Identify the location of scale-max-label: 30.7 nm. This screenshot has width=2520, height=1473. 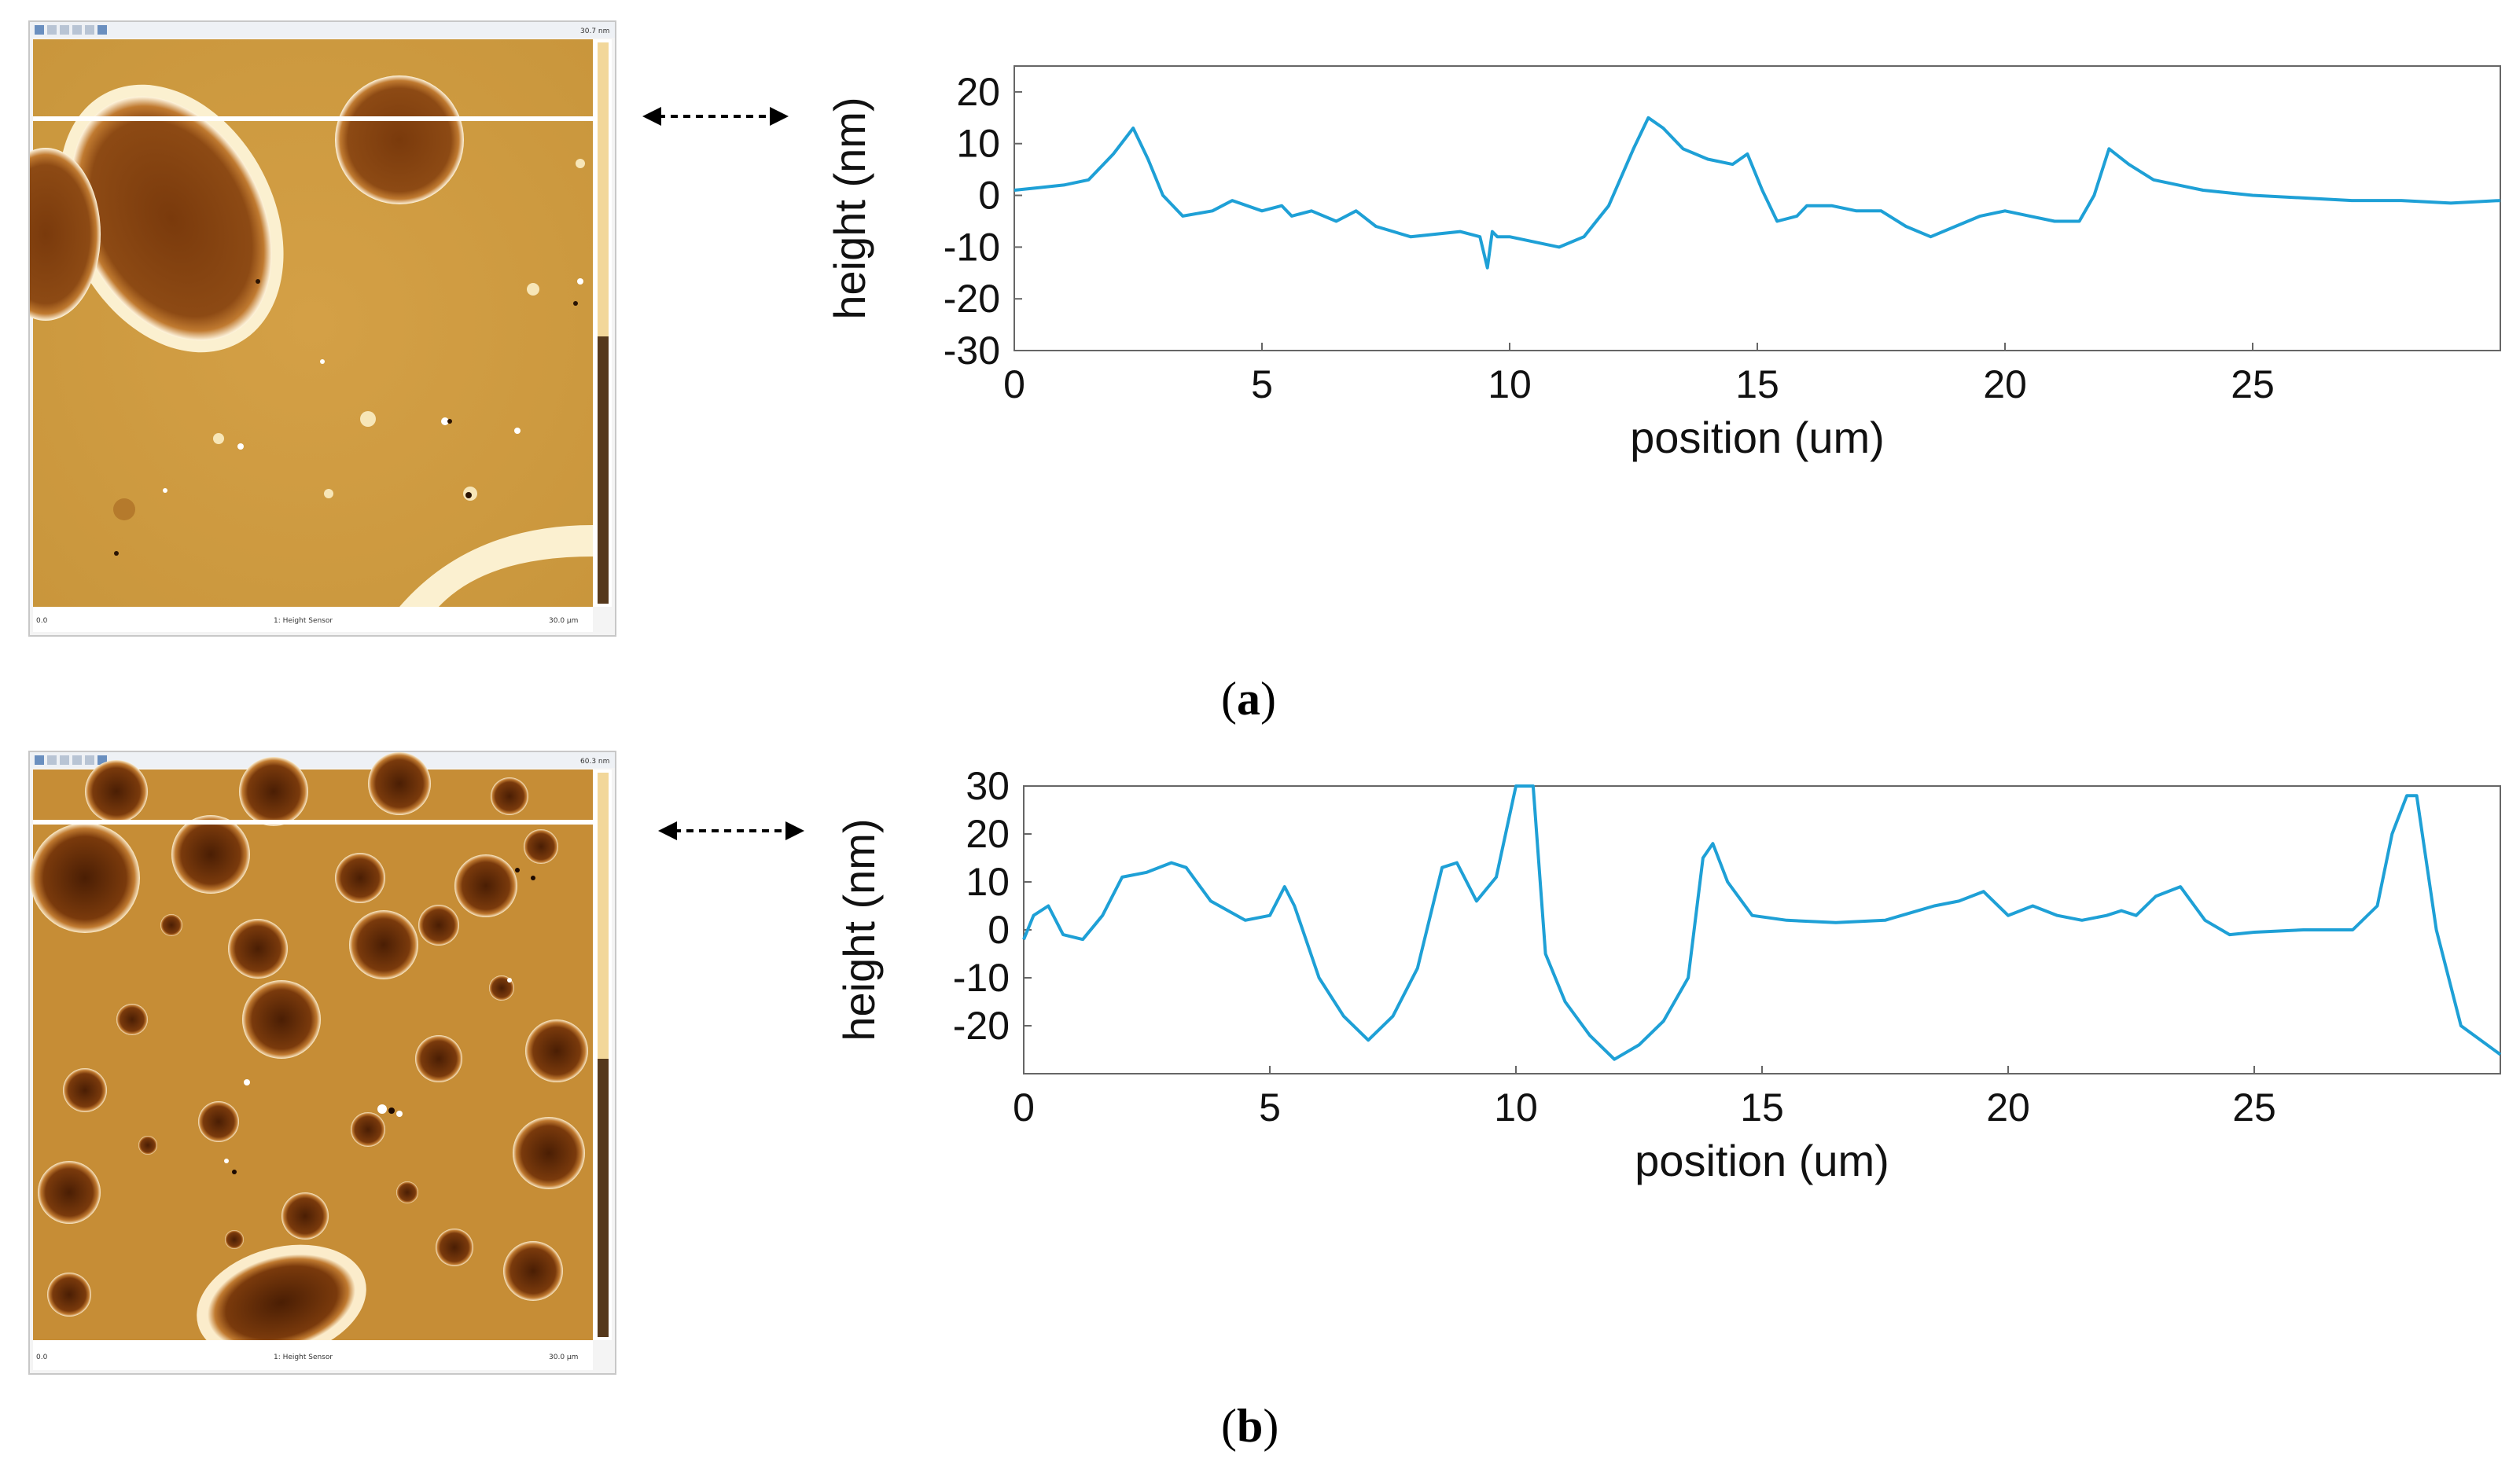
(594, 32).